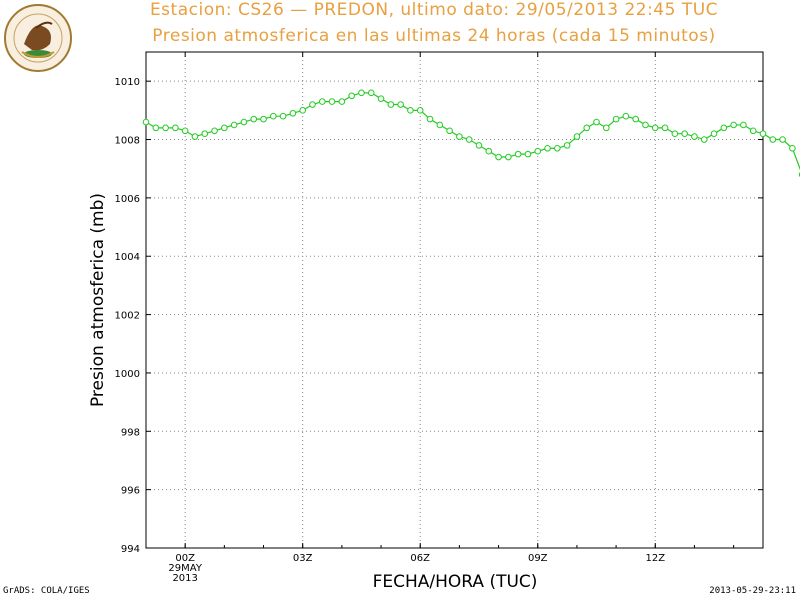  What do you see at coordinates (303, 558) in the screenshot?
I see `x-tick-label: 03Z` at bounding box center [303, 558].